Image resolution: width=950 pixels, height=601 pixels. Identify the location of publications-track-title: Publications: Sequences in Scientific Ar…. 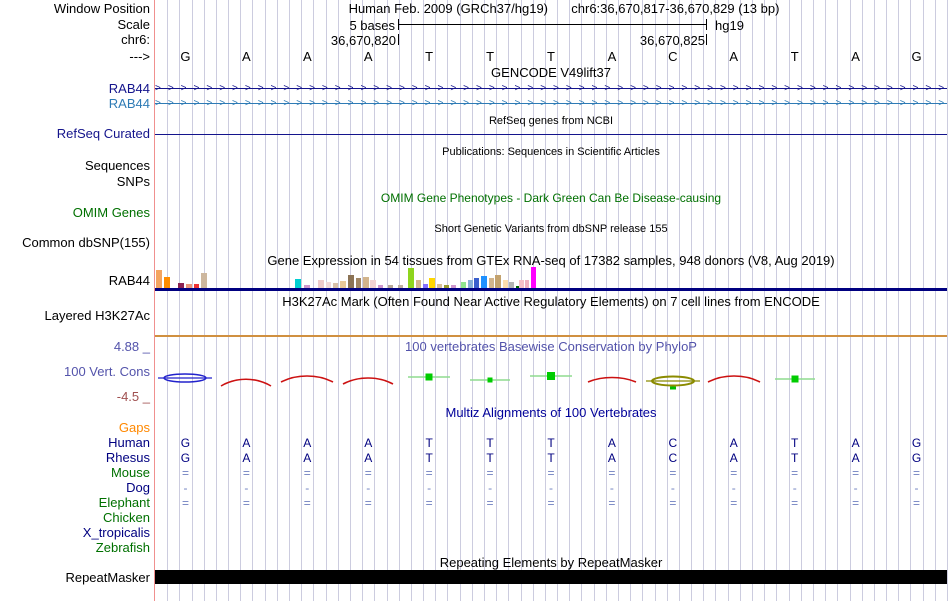
(551, 152).